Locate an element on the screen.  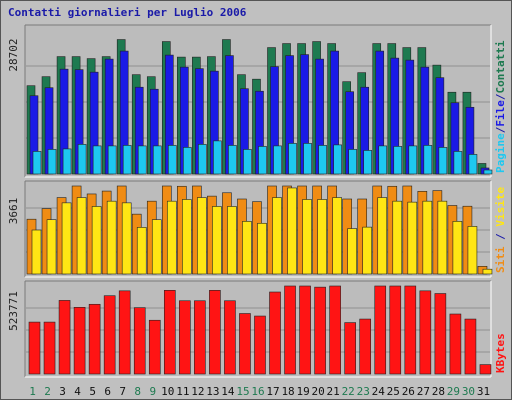
legend-segment-visits-1: / is located at coordinates (500, 237).